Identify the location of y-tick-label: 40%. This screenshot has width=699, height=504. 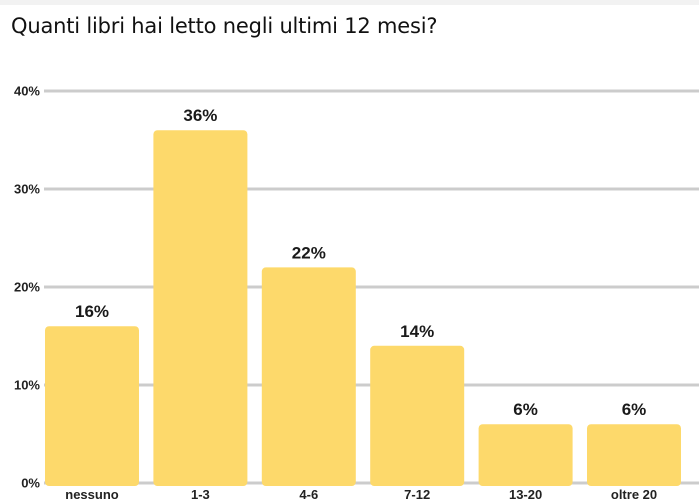
(27, 91).